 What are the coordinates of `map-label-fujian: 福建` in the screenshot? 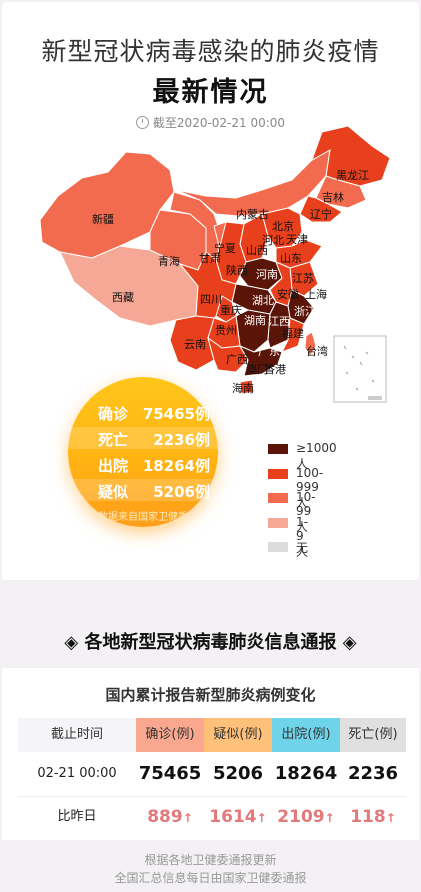 It's located at (293, 333).